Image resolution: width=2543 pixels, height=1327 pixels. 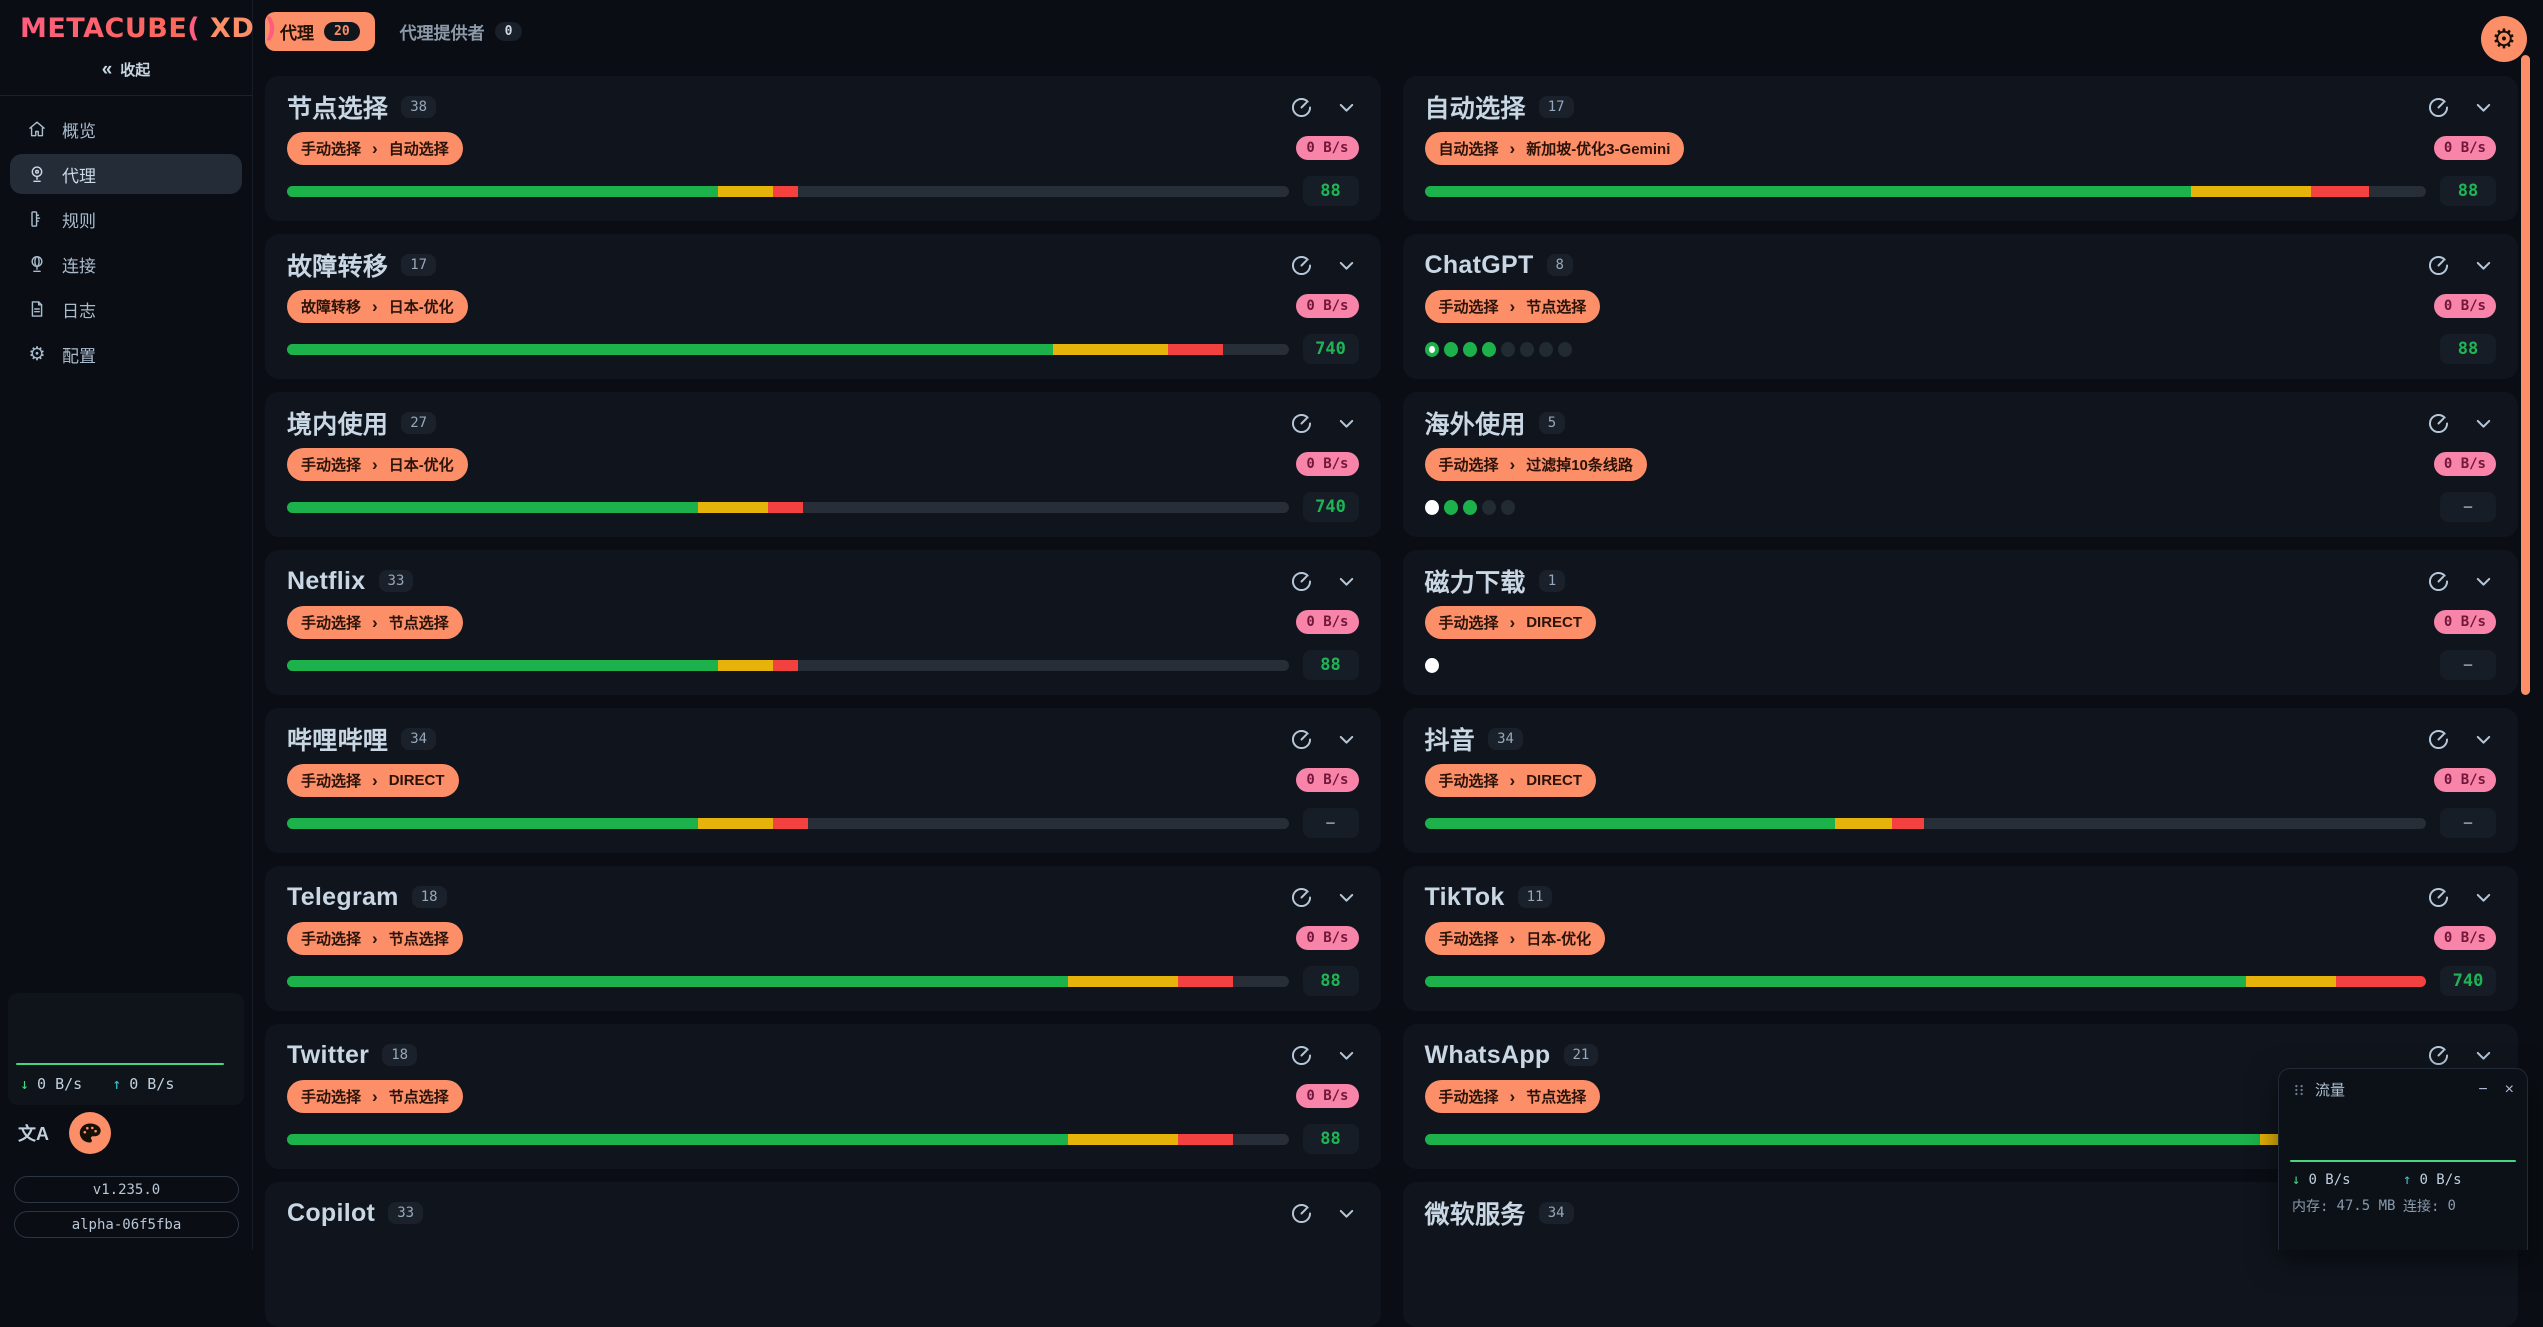 What do you see at coordinates (338, 425) in the screenshot?
I see `group-name: 境内使用` at bounding box center [338, 425].